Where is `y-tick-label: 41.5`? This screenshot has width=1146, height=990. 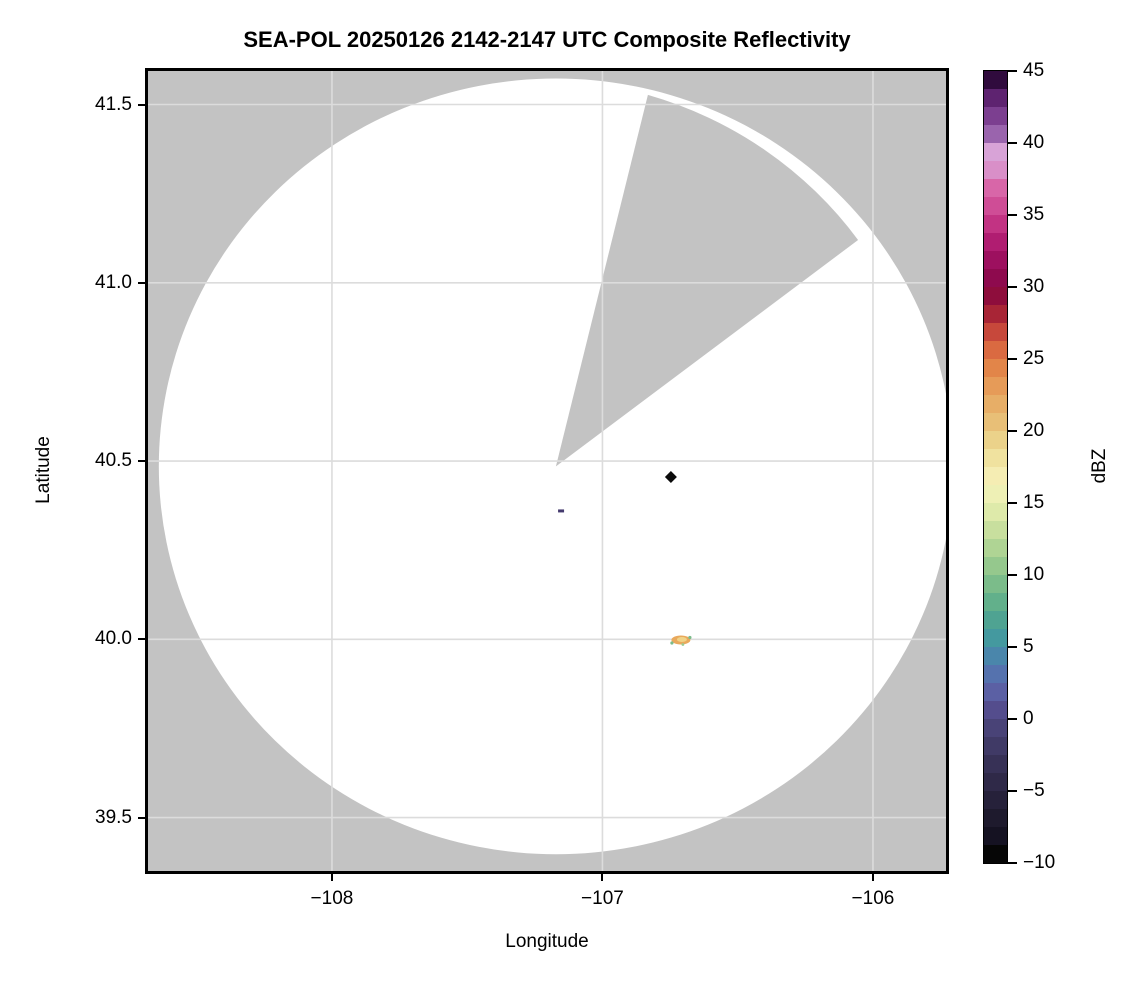 y-tick-label: 41.5 is located at coordinates (113, 104).